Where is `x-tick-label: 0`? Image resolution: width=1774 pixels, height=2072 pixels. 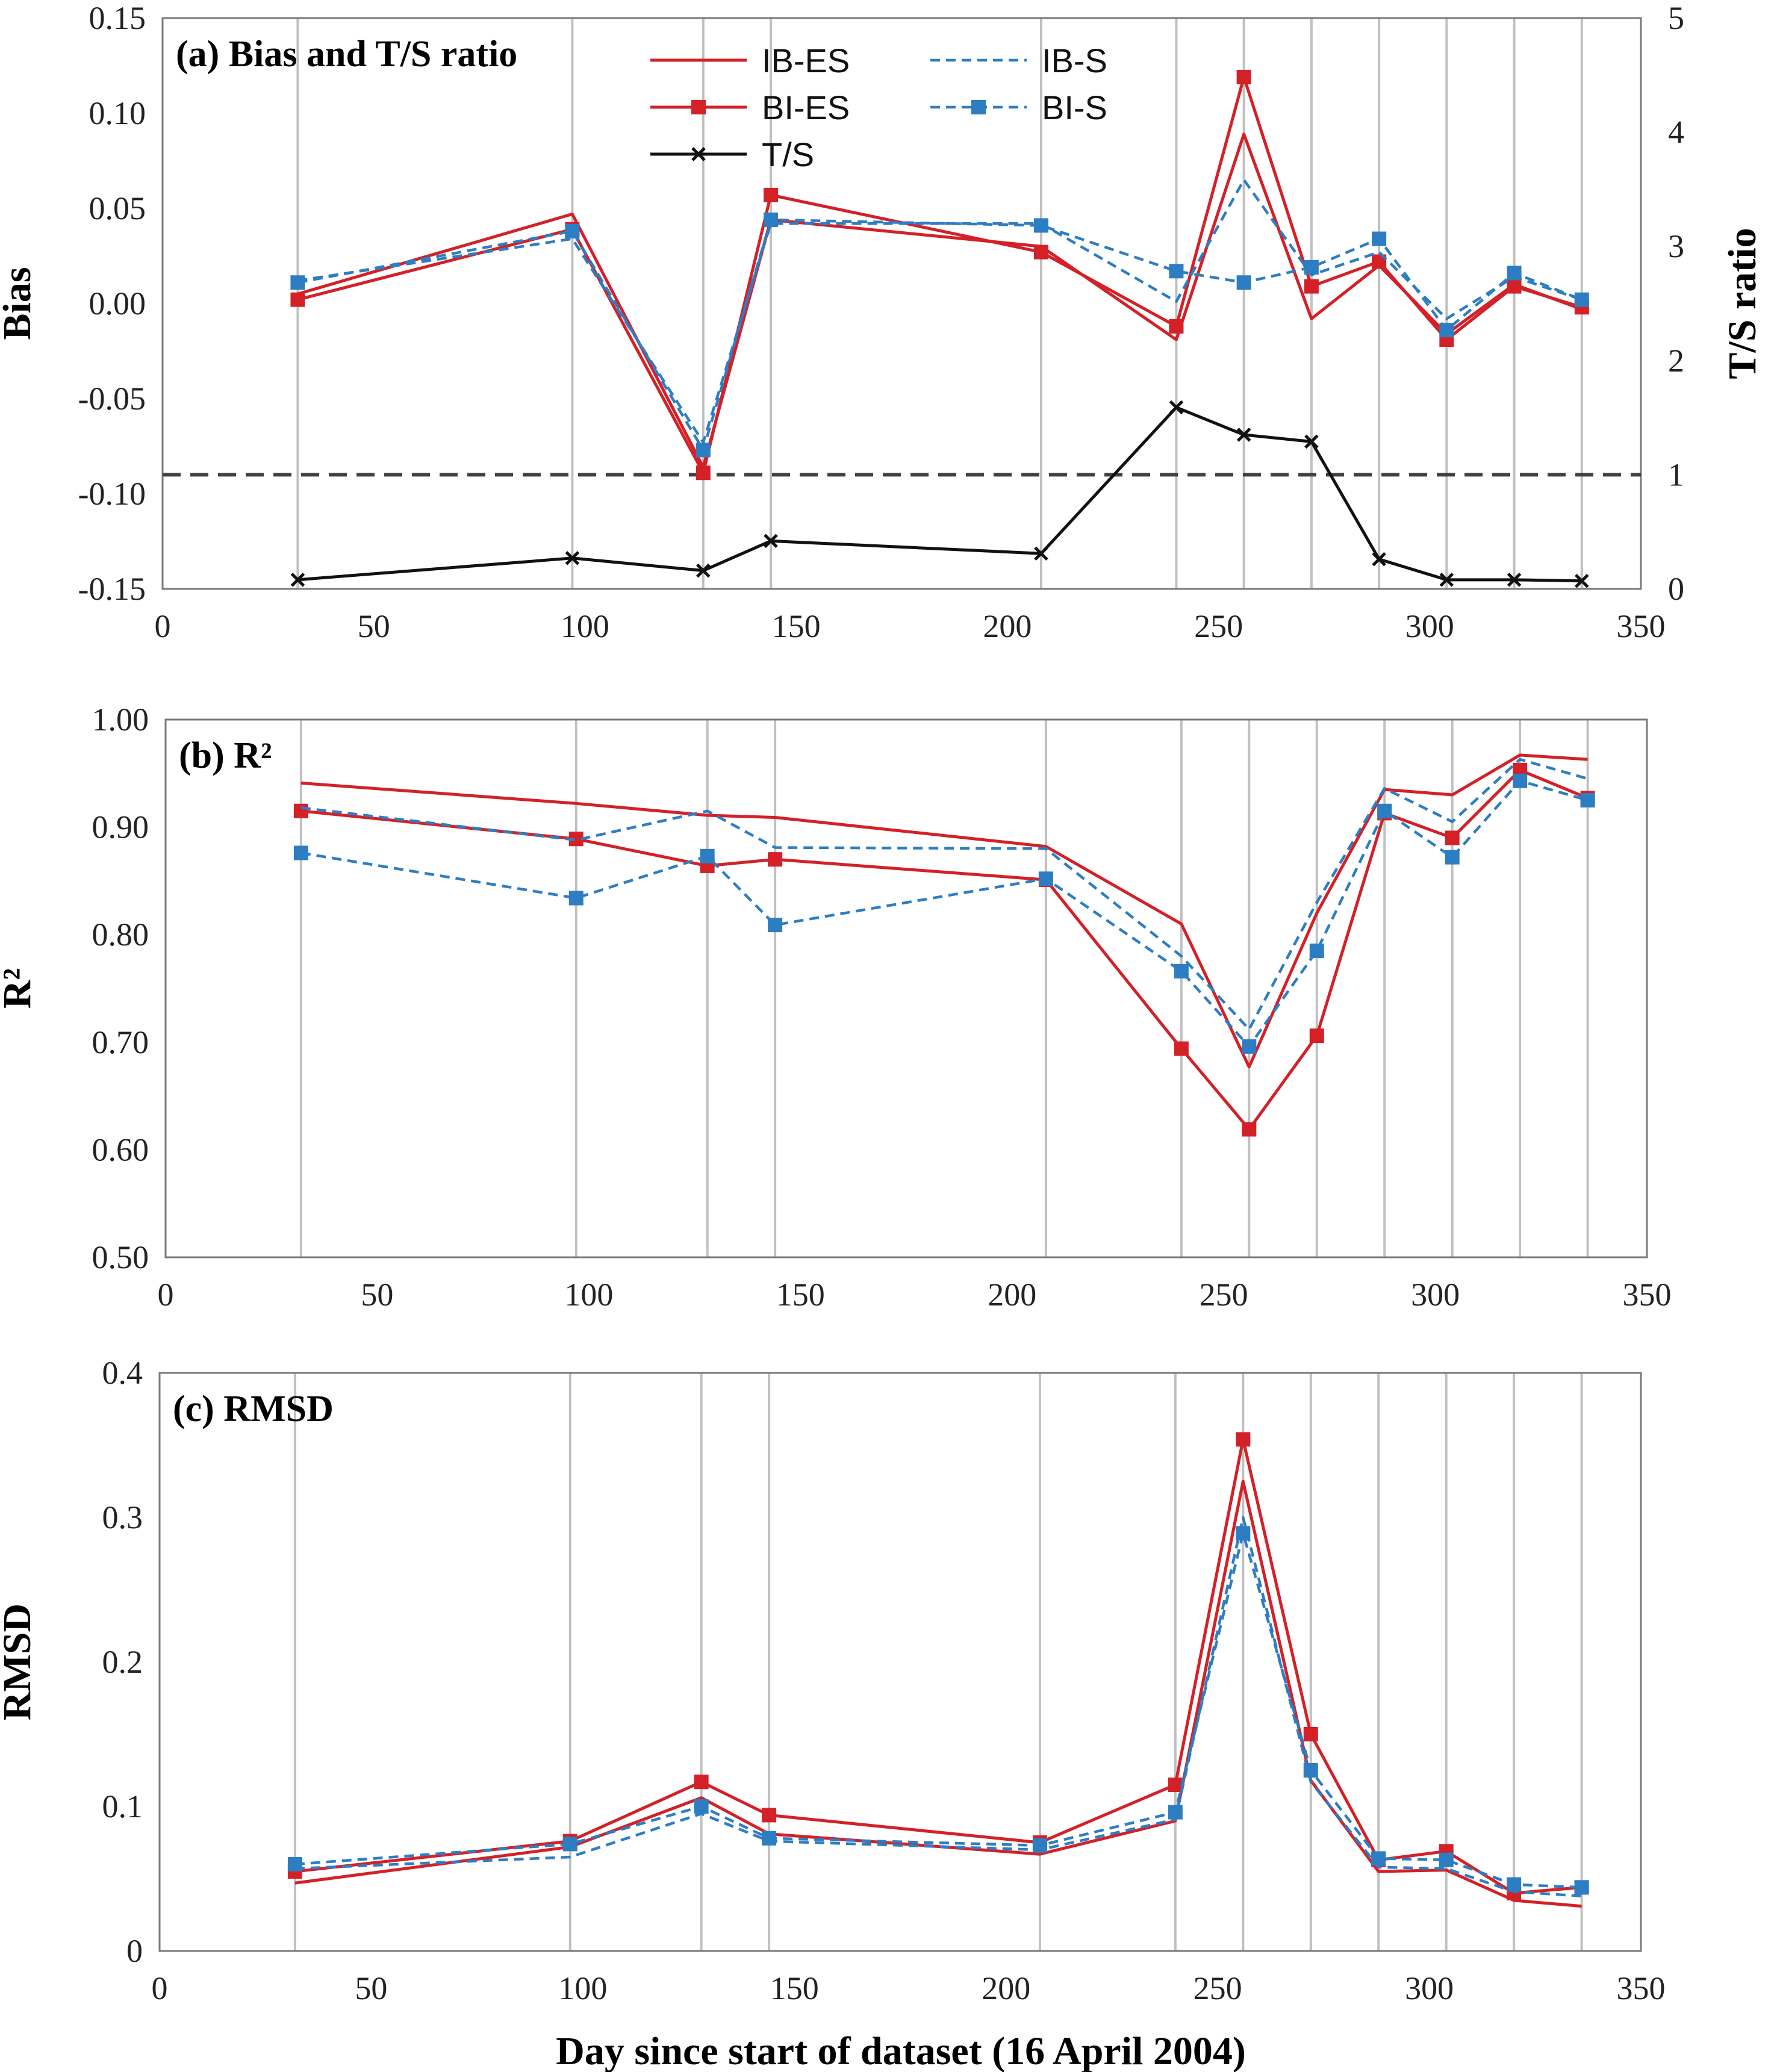 x-tick-label: 0 is located at coordinates (160, 1988).